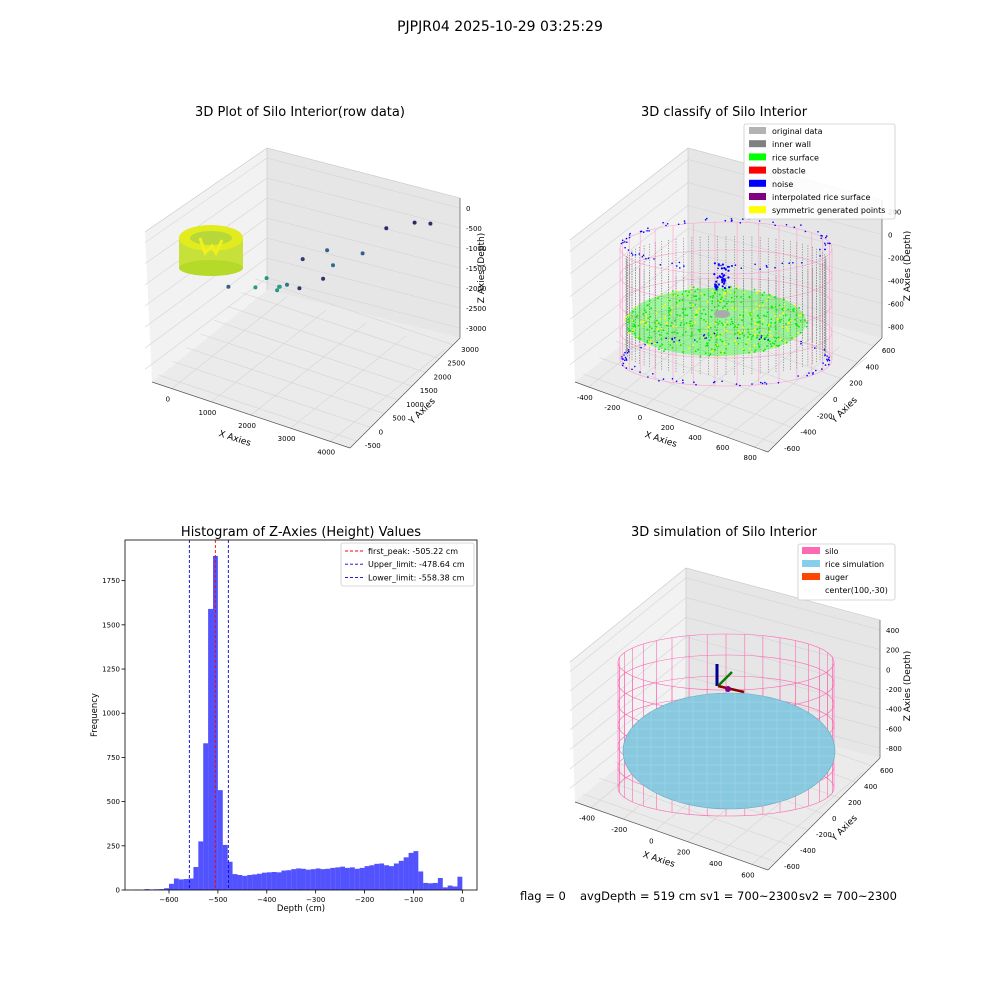 This screenshot has height=1000, width=1000. I want to click on x-tick-label: 0, so click(462, 900).